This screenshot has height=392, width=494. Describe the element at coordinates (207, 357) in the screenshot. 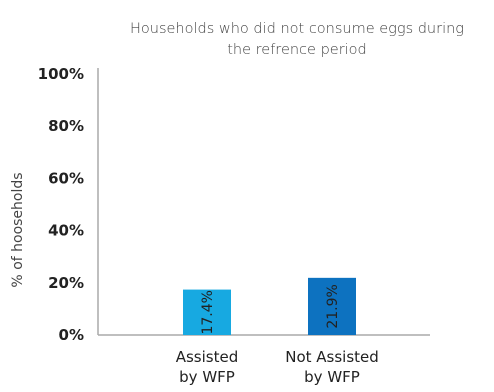

I see `x-tick-label: Assisted` at that location.